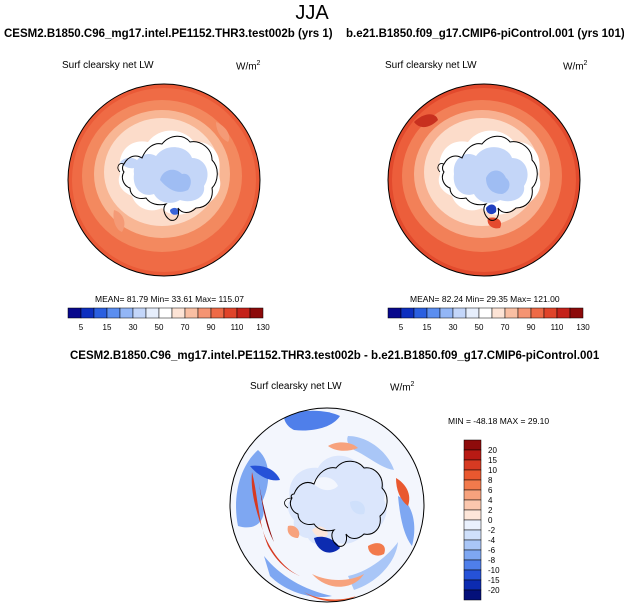 The image size is (624, 610). Describe the element at coordinates (108, 65) in the screenshot. I see `panel-1-variable: Surf clearsky net LW` at that location.